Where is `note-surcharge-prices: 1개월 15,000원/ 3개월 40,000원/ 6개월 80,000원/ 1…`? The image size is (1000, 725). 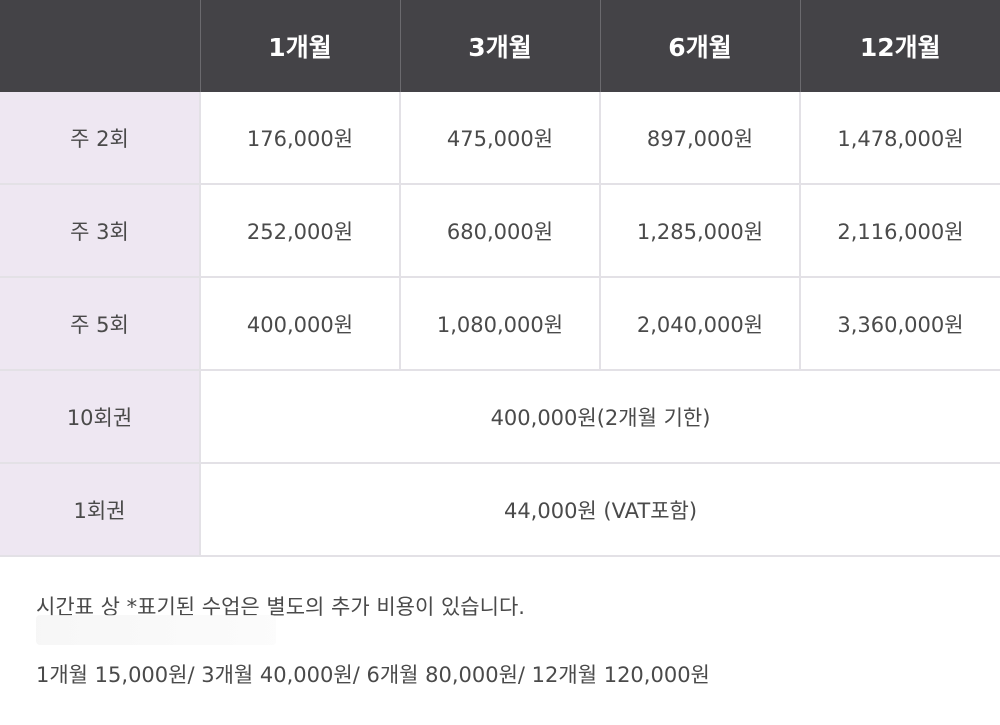
note-surcharge-prices: 1개월 15,000원/ 3개월 40,000원/ 6개월 80,000원/ 1… is located at coordinates (373, 675).